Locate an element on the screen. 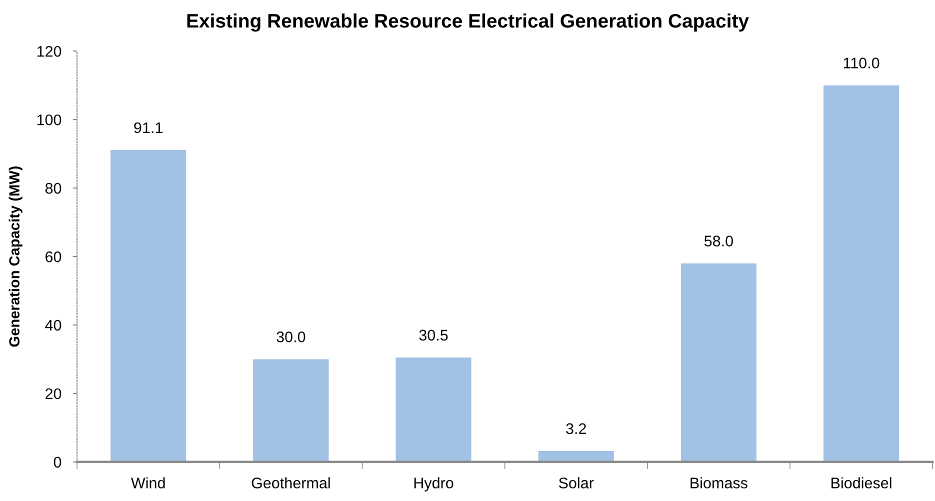  data-label: 30.0 is located at coordinates (291, 336).